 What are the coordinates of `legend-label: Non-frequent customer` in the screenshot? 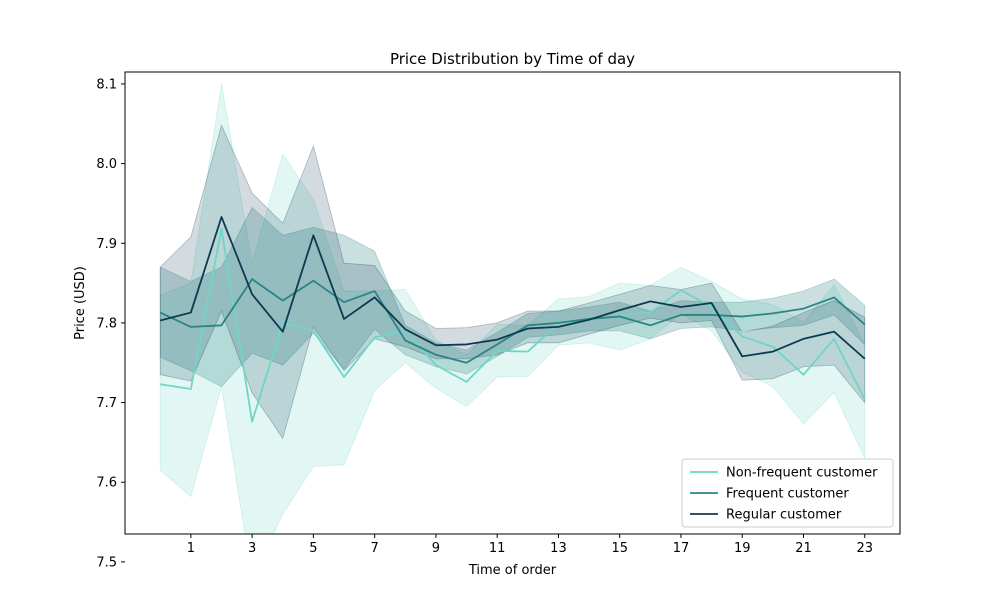 It's located at (802, 473).